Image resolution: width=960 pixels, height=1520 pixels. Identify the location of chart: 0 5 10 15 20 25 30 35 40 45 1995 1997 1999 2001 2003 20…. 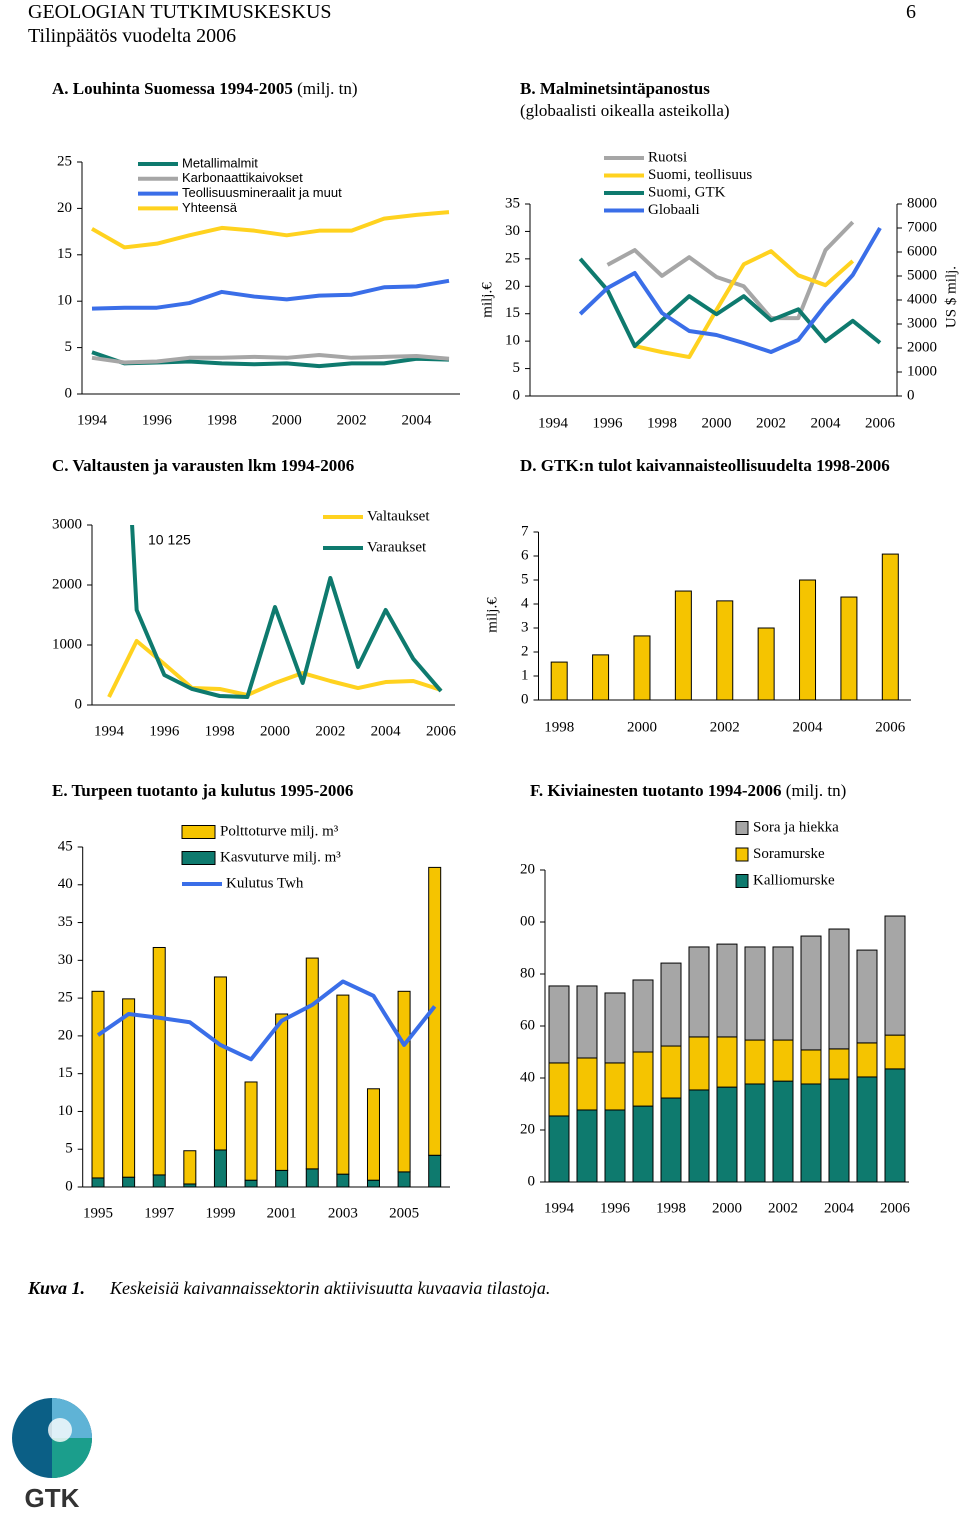
(254, 1022).